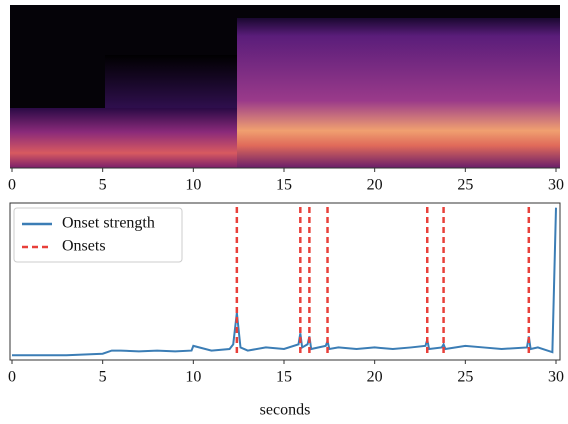 This screenshot has width=568, height=424. I want to click on legend-label: Onsets, so click(84, 246).